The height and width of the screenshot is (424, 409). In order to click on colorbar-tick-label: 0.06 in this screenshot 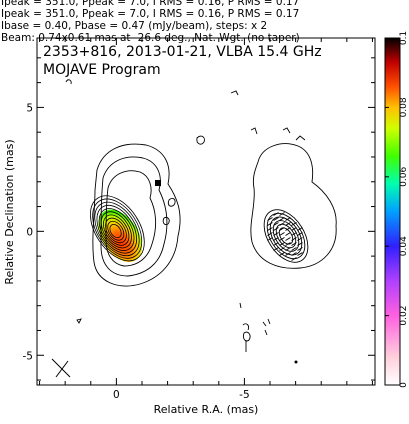, I will do `click(404, 177)`.